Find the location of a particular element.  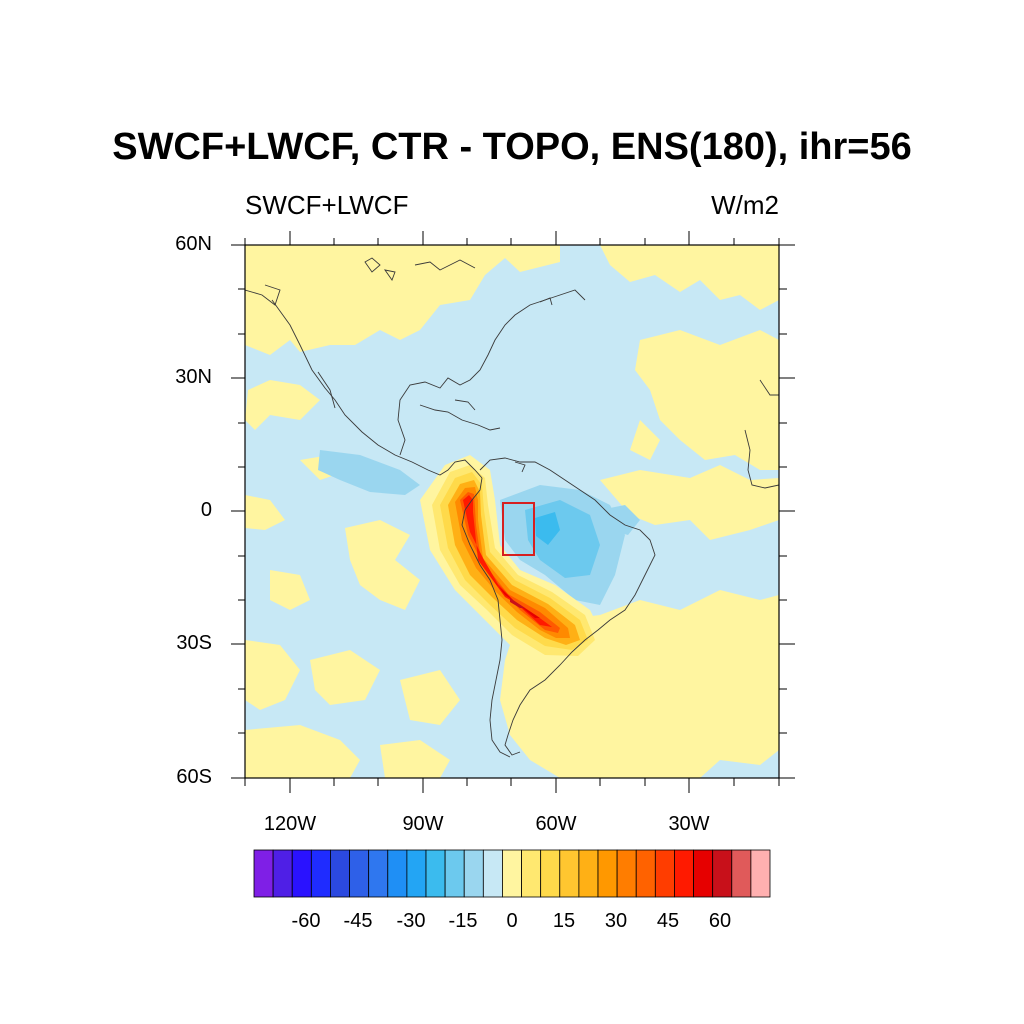

colorbar-label: -45 is located at coordinates (358, 921).